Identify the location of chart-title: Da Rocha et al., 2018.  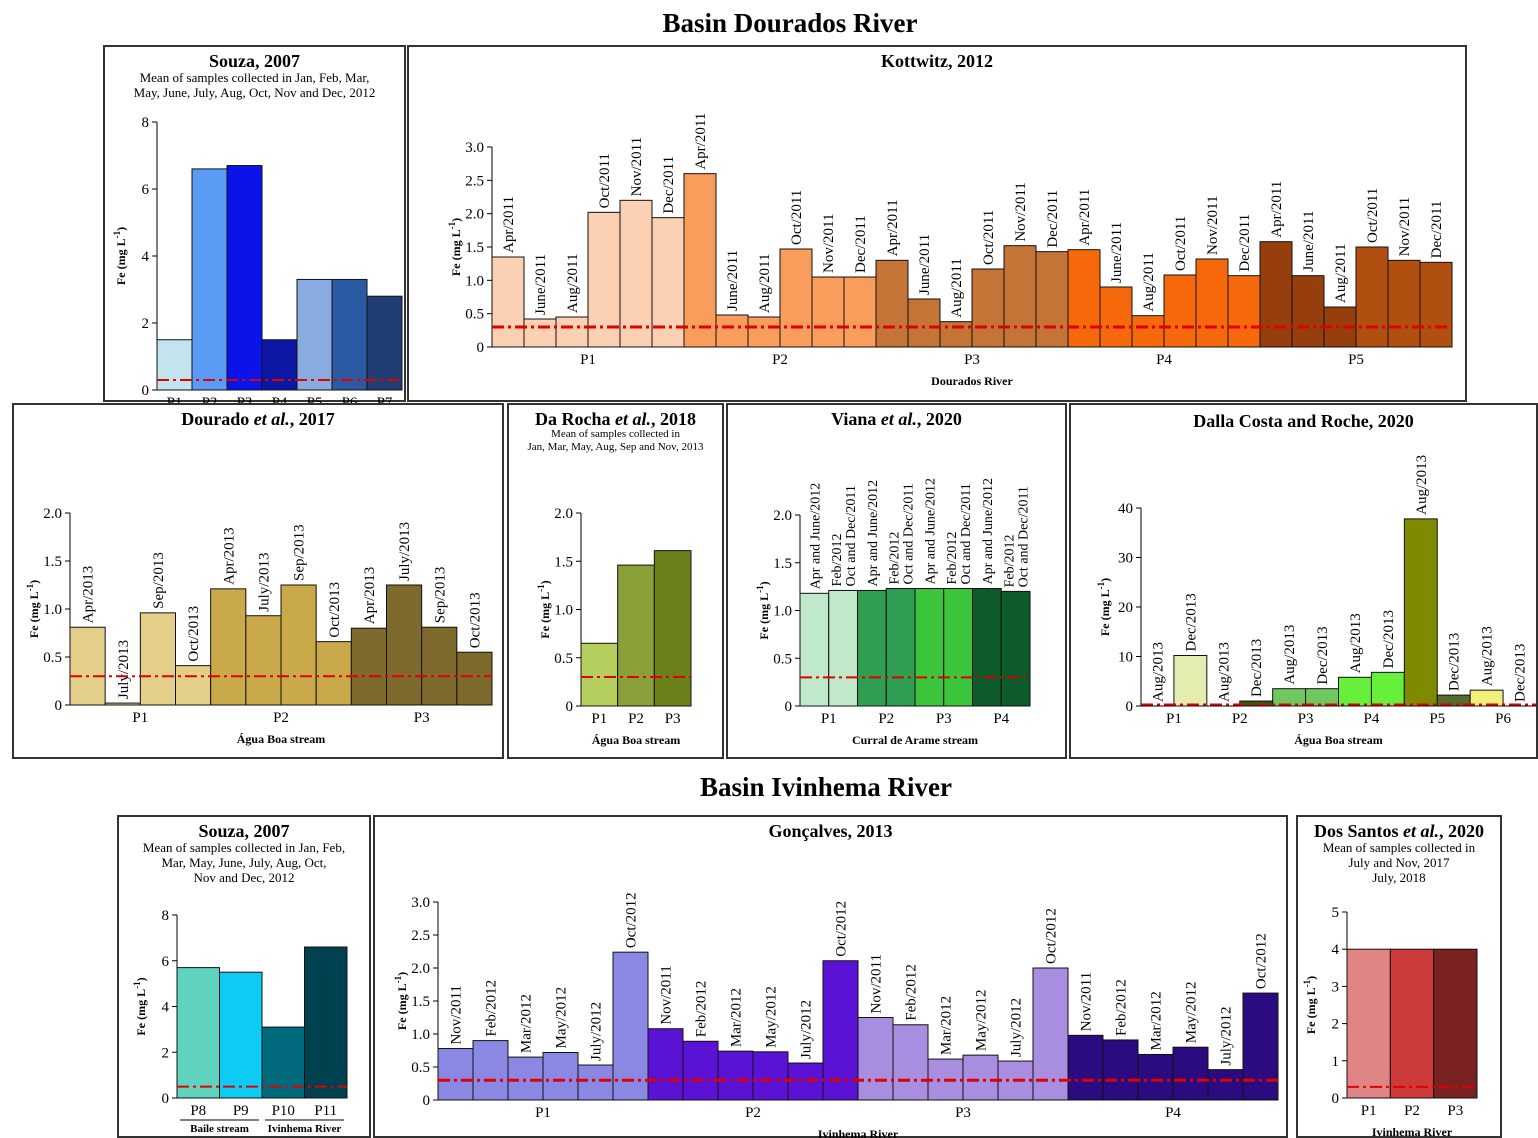
(615, 419).